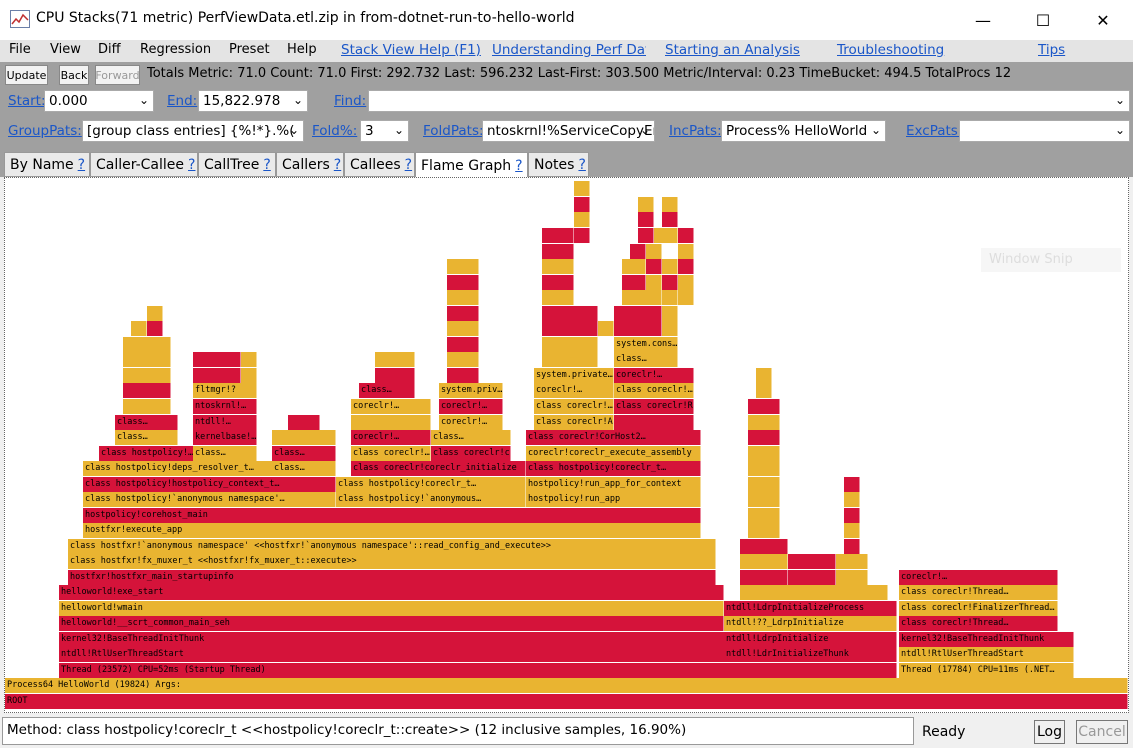 The height and width of the screenshot is (748, 1133). What do you see at coordinates (27, 101) in the screenshot?
I see `start-label: Start:` at bounding box center [27, 101].